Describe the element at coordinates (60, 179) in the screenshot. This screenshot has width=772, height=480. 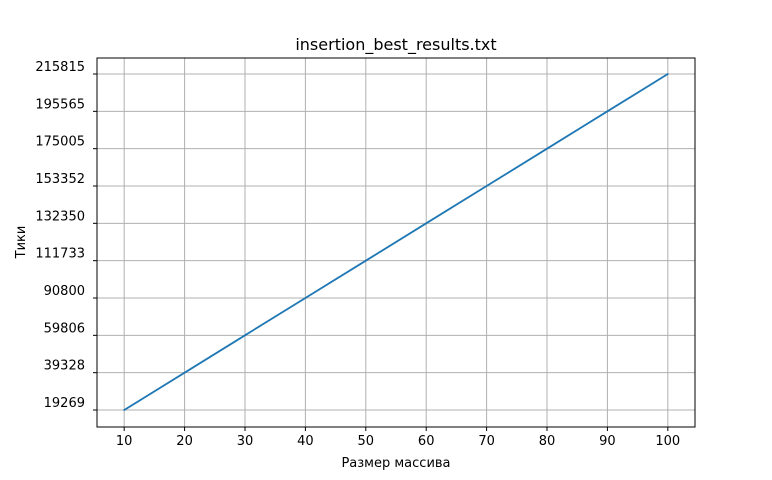
I see `y-tick-label: 153352` at that location.